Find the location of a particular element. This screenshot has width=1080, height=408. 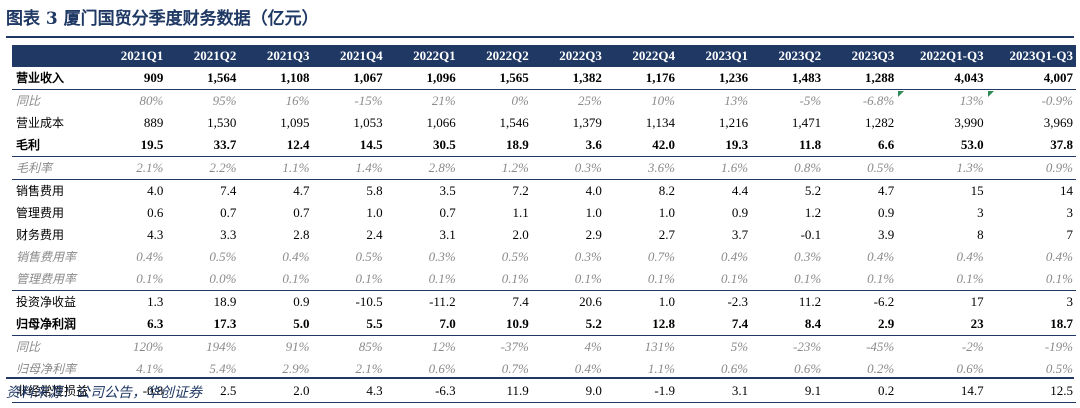

table-row: 财务费用 4.3 3.3 2.8 2.4 3.1 2.0 2.9 2.7 3.7 -0.1 3.9 8 7 is located at coordinates (544, 235).